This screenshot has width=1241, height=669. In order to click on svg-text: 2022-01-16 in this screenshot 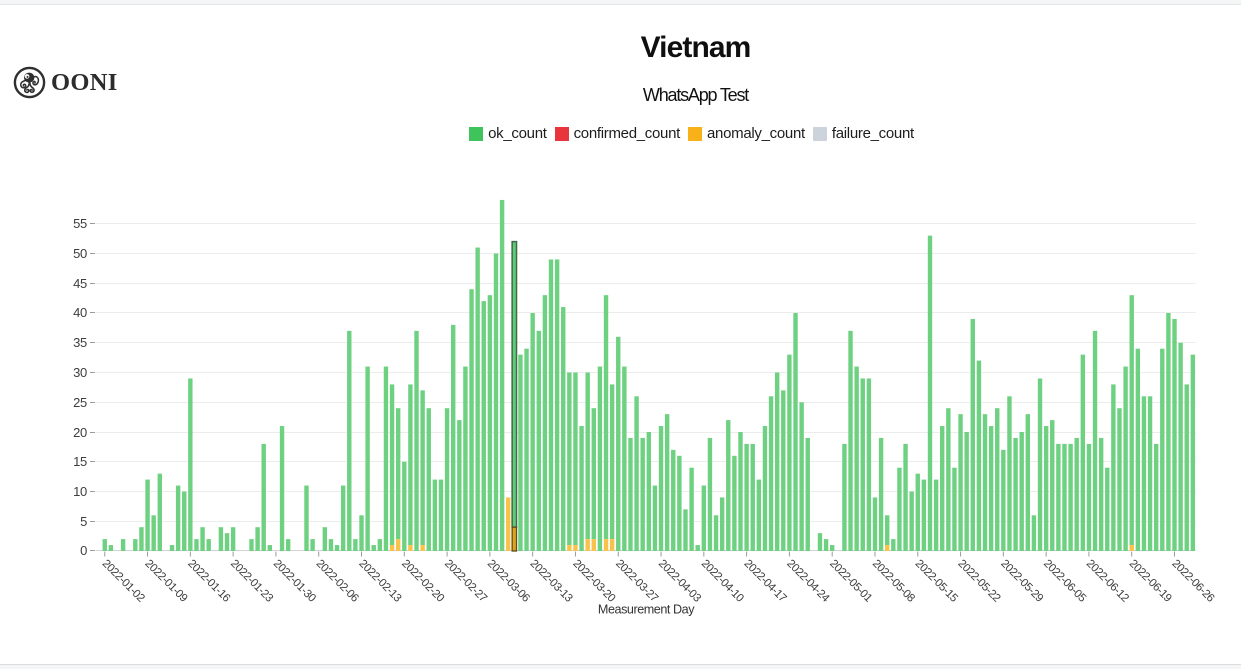, I will do `click(208, 581)`.